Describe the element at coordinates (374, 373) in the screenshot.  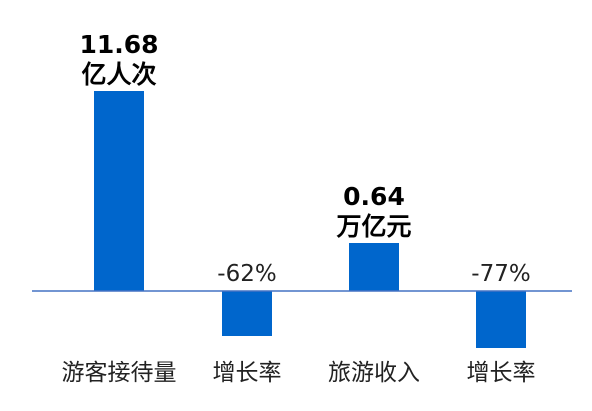
I see `category-label-3: 旅游收入` at that location.